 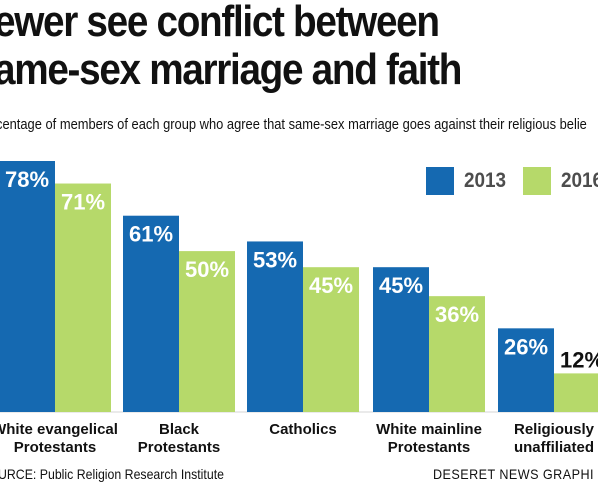 I want to click on legend-item-2013: 2013, so click(x=468, y=181).